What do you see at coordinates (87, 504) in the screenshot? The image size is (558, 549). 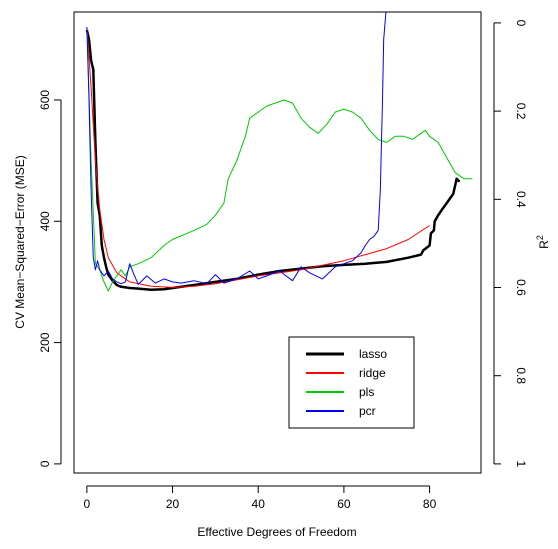 I see `x-tick-label: 0` at bounding box center [87, 504].